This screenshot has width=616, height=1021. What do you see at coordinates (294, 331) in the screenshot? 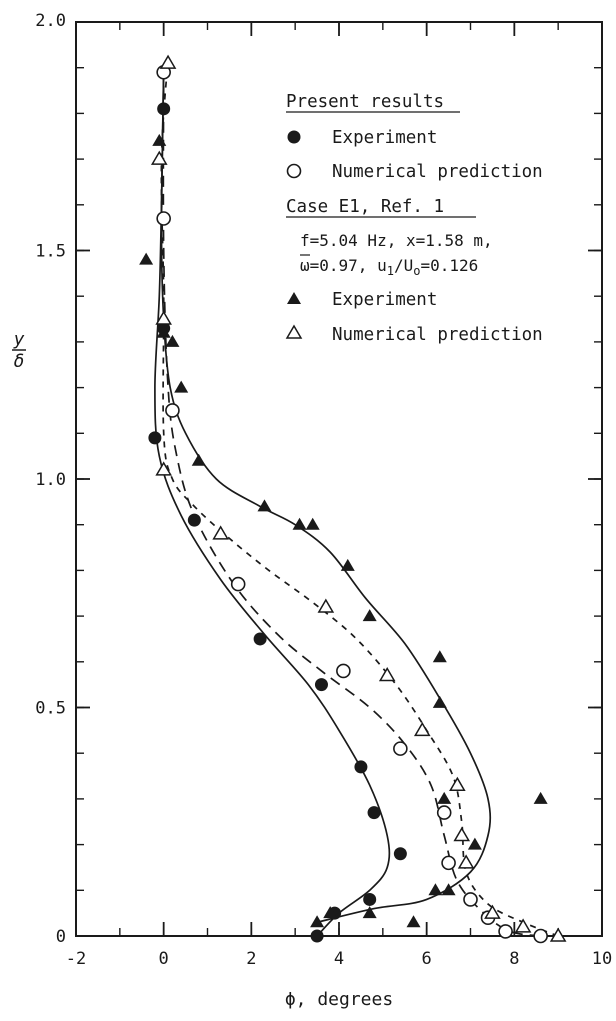
I see `legend-marker-open-triangle` at bounding box center [294, 331].